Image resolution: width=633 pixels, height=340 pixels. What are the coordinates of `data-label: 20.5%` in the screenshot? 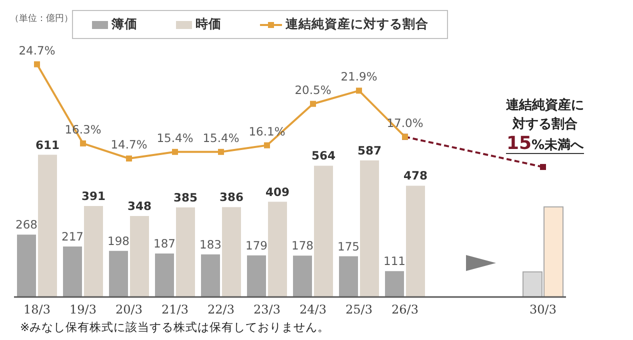 It's located at (313, 89).